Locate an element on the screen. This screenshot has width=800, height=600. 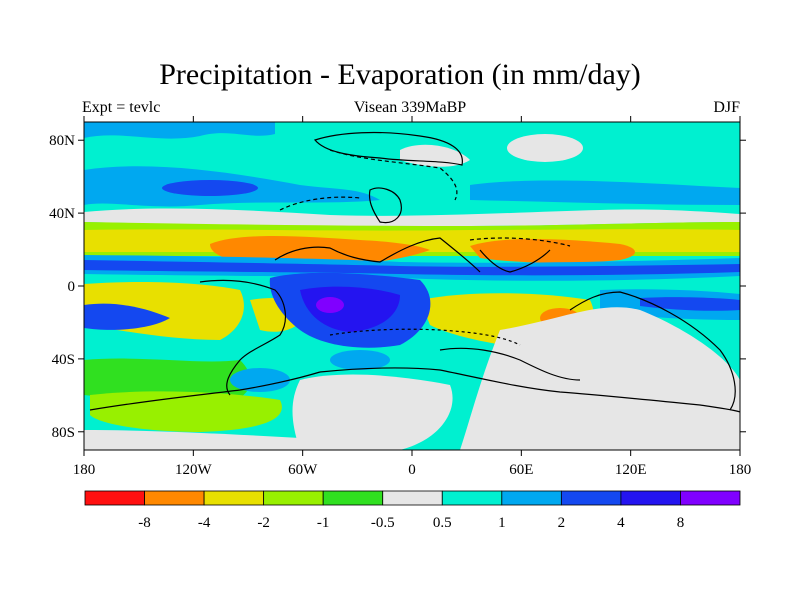
plot-title: Precipitation - Evaporation (in mm/day) is located at coordinates (400, 74).